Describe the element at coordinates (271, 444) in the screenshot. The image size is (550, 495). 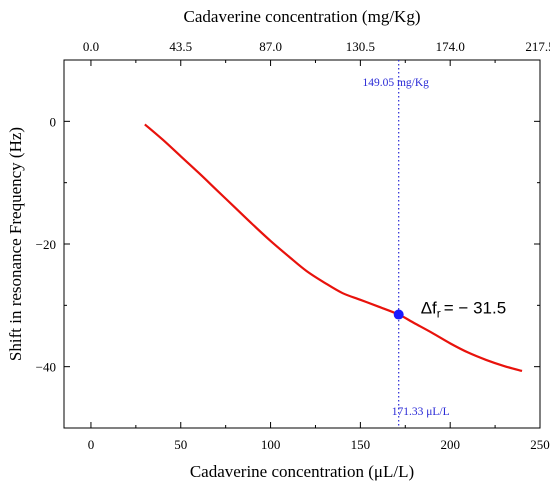
I see `bottom-x-tick-label: 100` at that location.